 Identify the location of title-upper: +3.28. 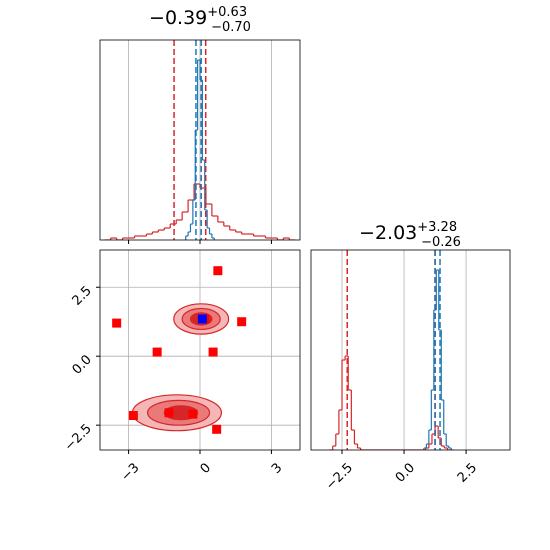
(437, 227).